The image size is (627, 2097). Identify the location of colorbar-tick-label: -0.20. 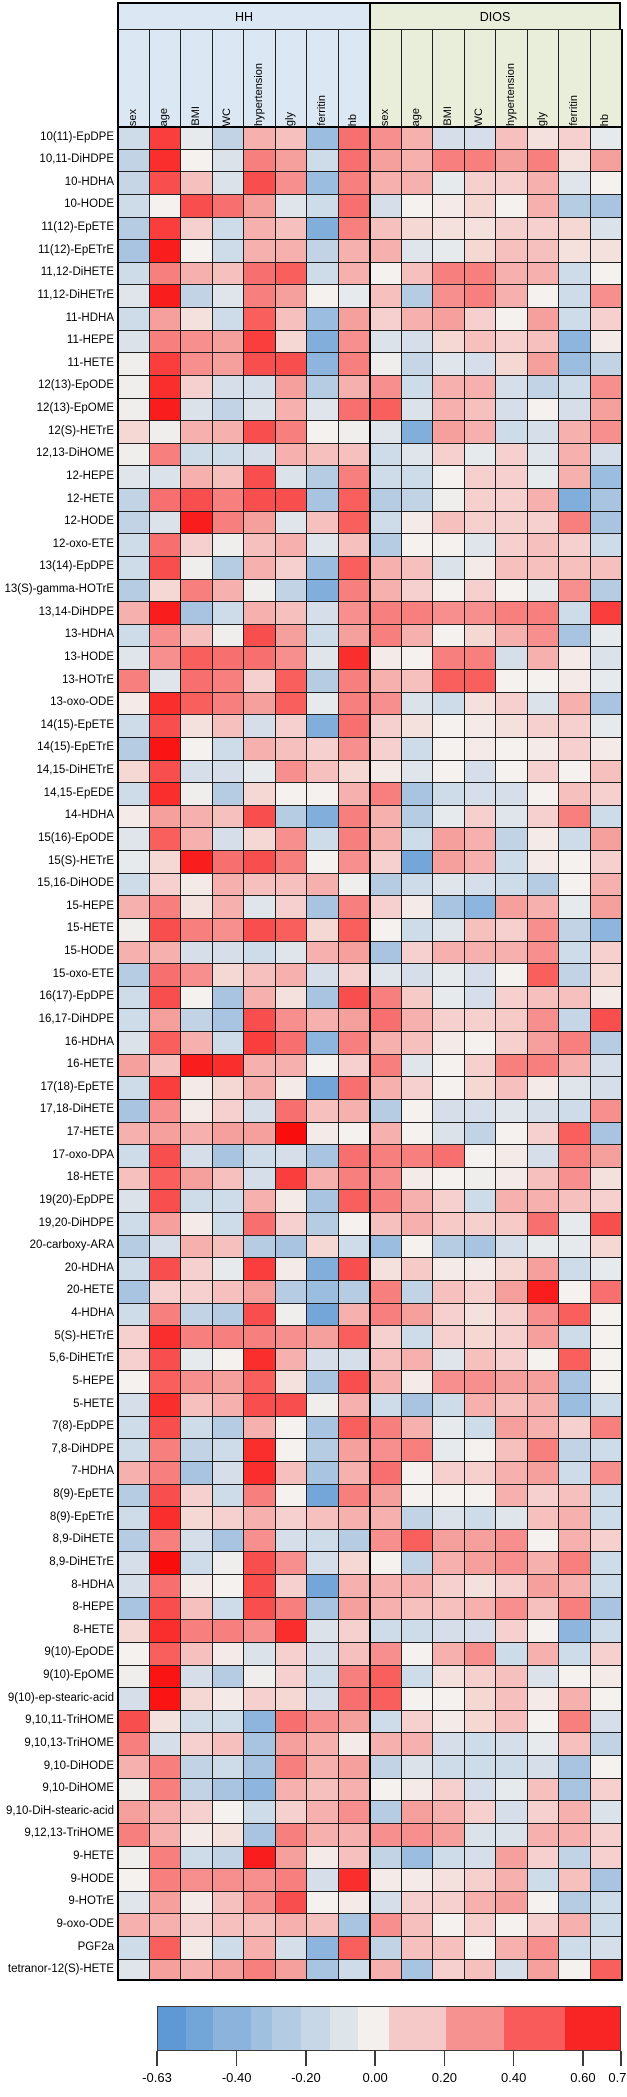
(306, 2077).